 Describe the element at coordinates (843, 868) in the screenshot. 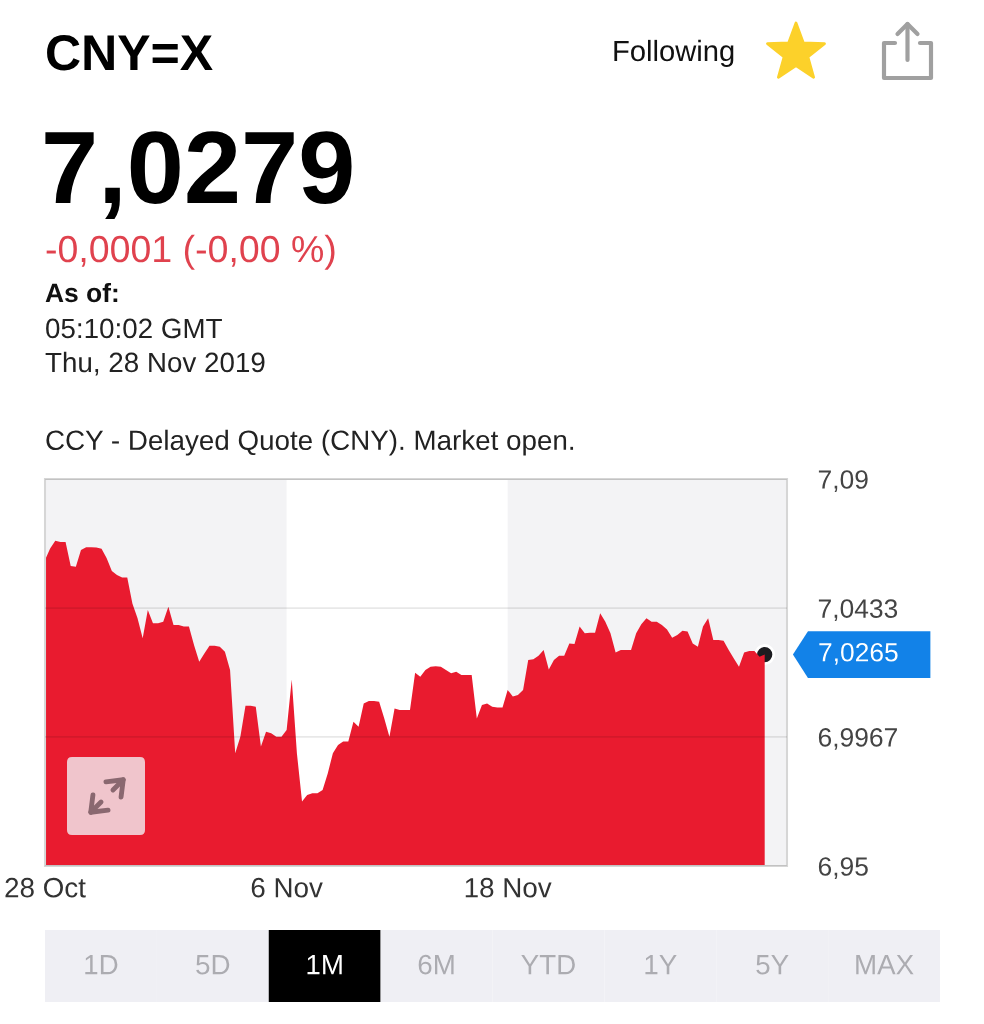

I see `y-tick-label: 6,95` at that location.